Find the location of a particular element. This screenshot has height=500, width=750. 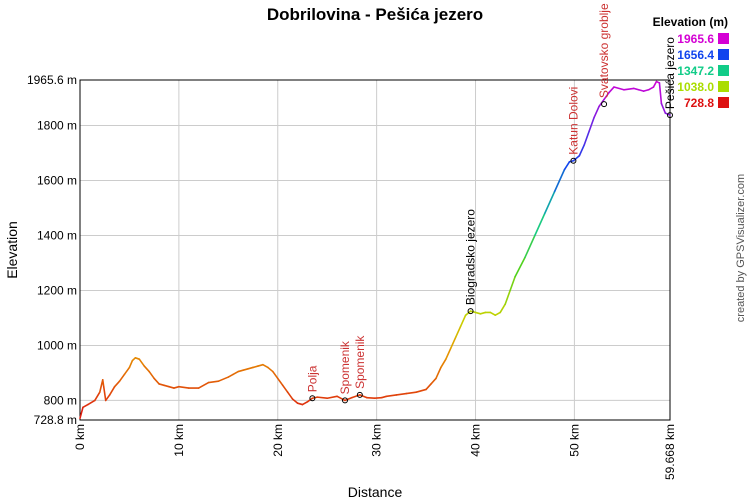

x-tick-label: 10 km is located at coordinates (179, 440).